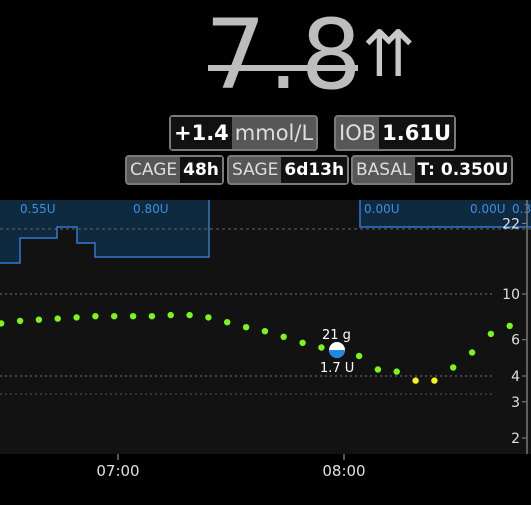 The height and width of the screenshot is (505, 531). Describe the element at coordinates (117, 471) in the screenshot. I see `x-tick-label: 07:00` at that location.